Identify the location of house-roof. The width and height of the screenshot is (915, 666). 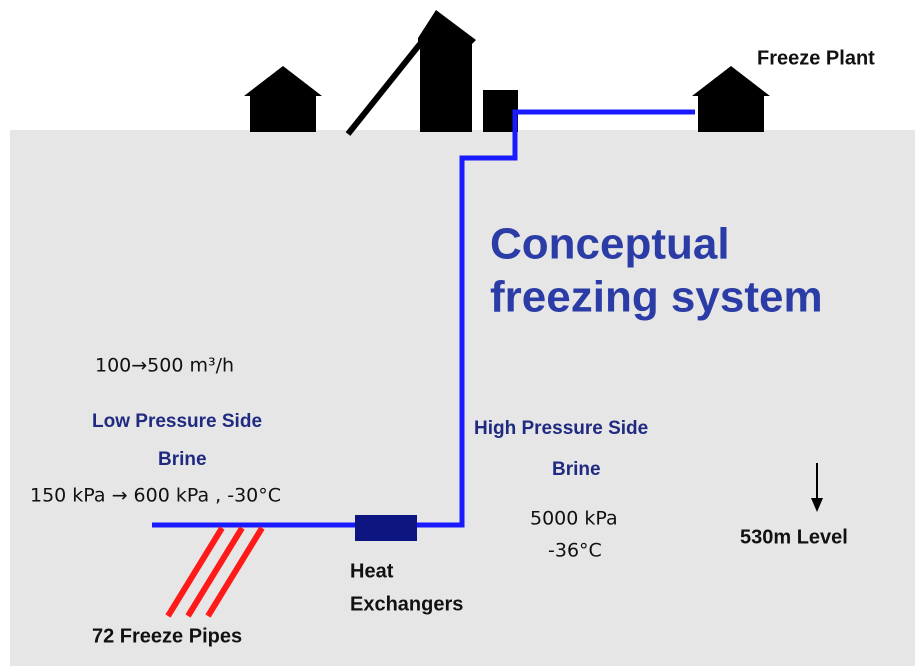
(283, 81).